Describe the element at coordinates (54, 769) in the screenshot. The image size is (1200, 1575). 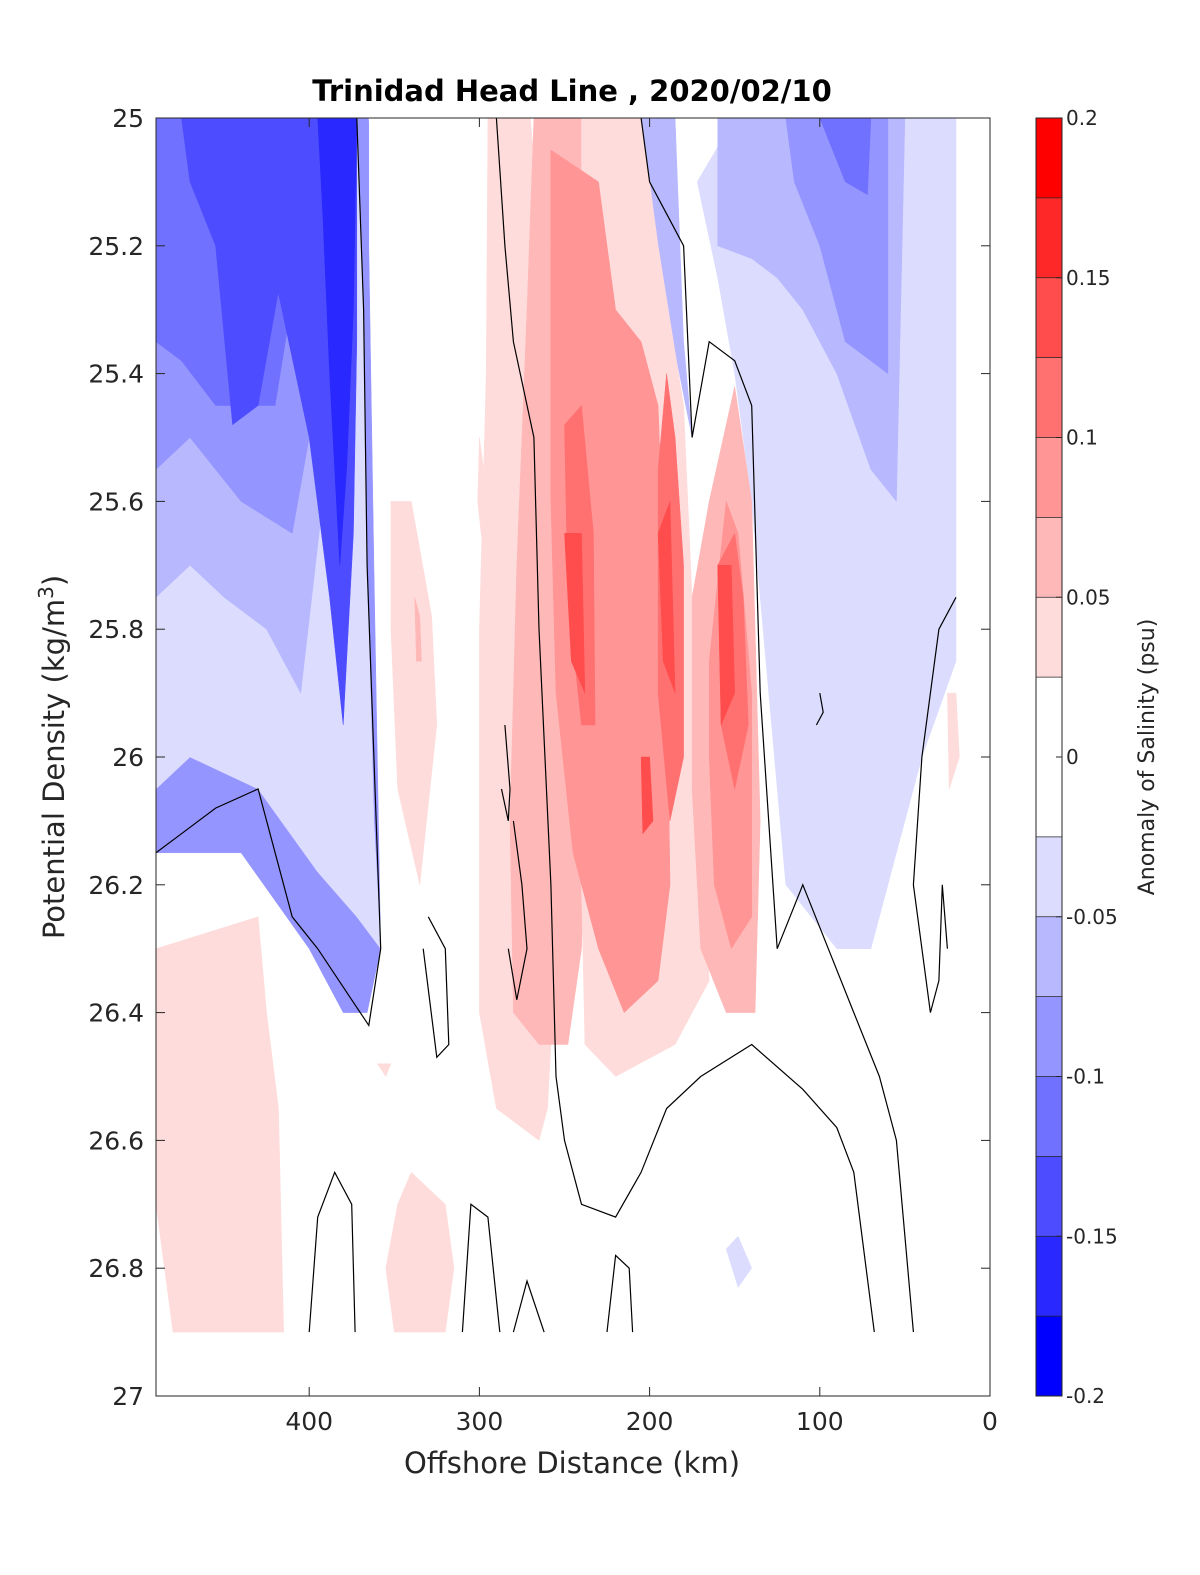
I see `y-axis-title-main: Potential Density (kg/m` at that location.